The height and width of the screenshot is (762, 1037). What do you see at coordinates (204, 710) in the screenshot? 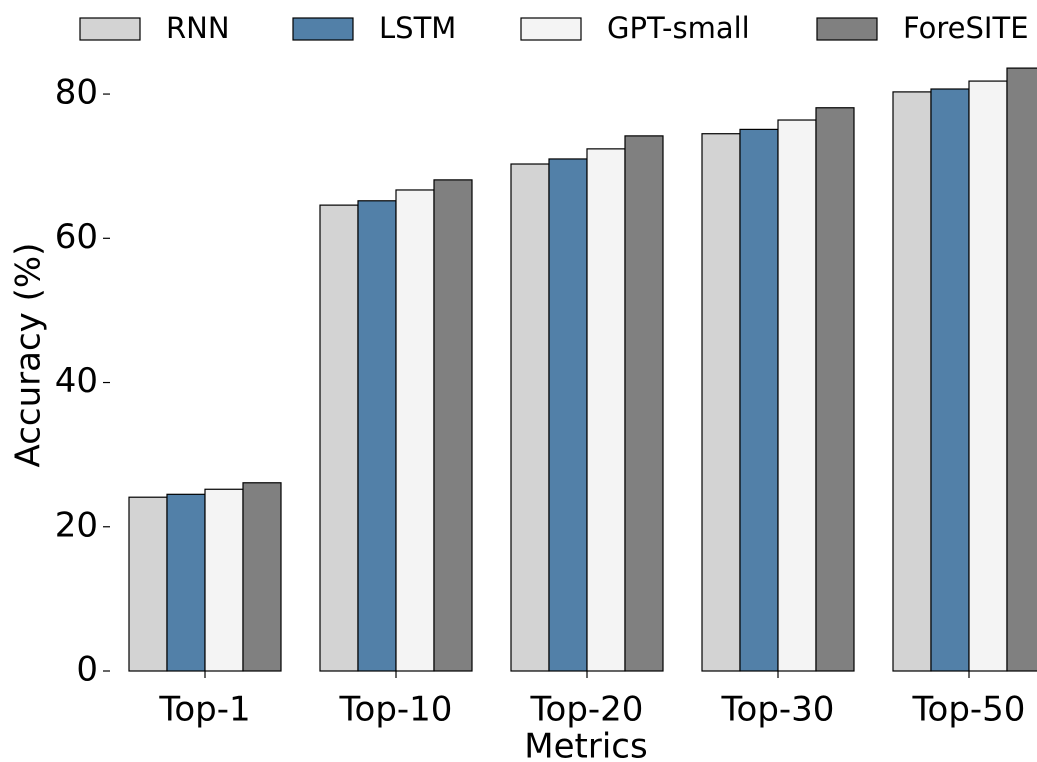
I see `x-tick-label: Top-1` at bounding box center [204, 710].